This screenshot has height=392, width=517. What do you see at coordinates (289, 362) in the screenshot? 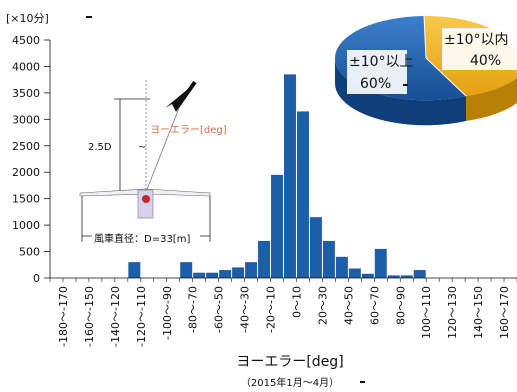
I see `x-axis-label: ヨーエラー[deg]` at bounding box center [289, 362].